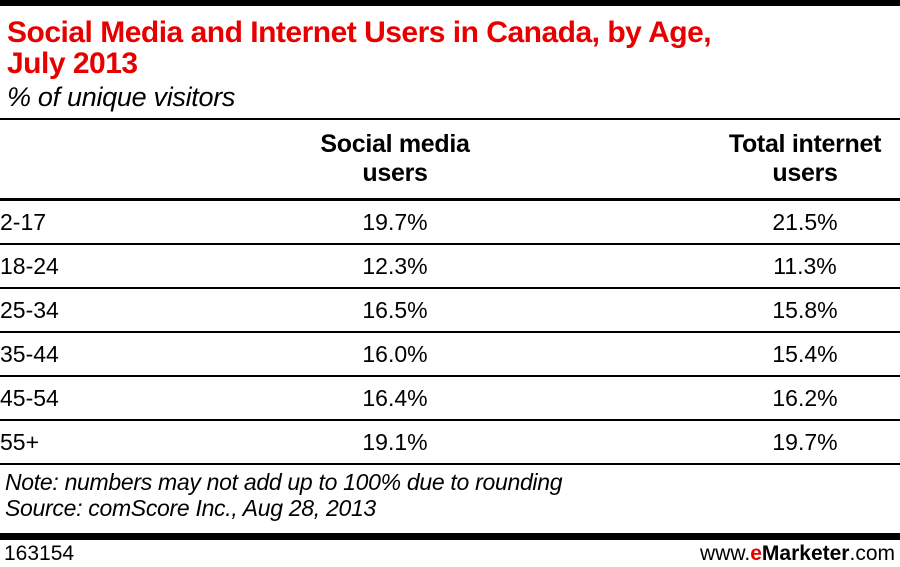 Image resolution: width=900 pixels, height=567 pixels. What do you see at coordinates (190, 508) in the screenshot?
I see `source-text: Source: comScore Inc., Aug 28, 2013` at bounding box center [190, 508].